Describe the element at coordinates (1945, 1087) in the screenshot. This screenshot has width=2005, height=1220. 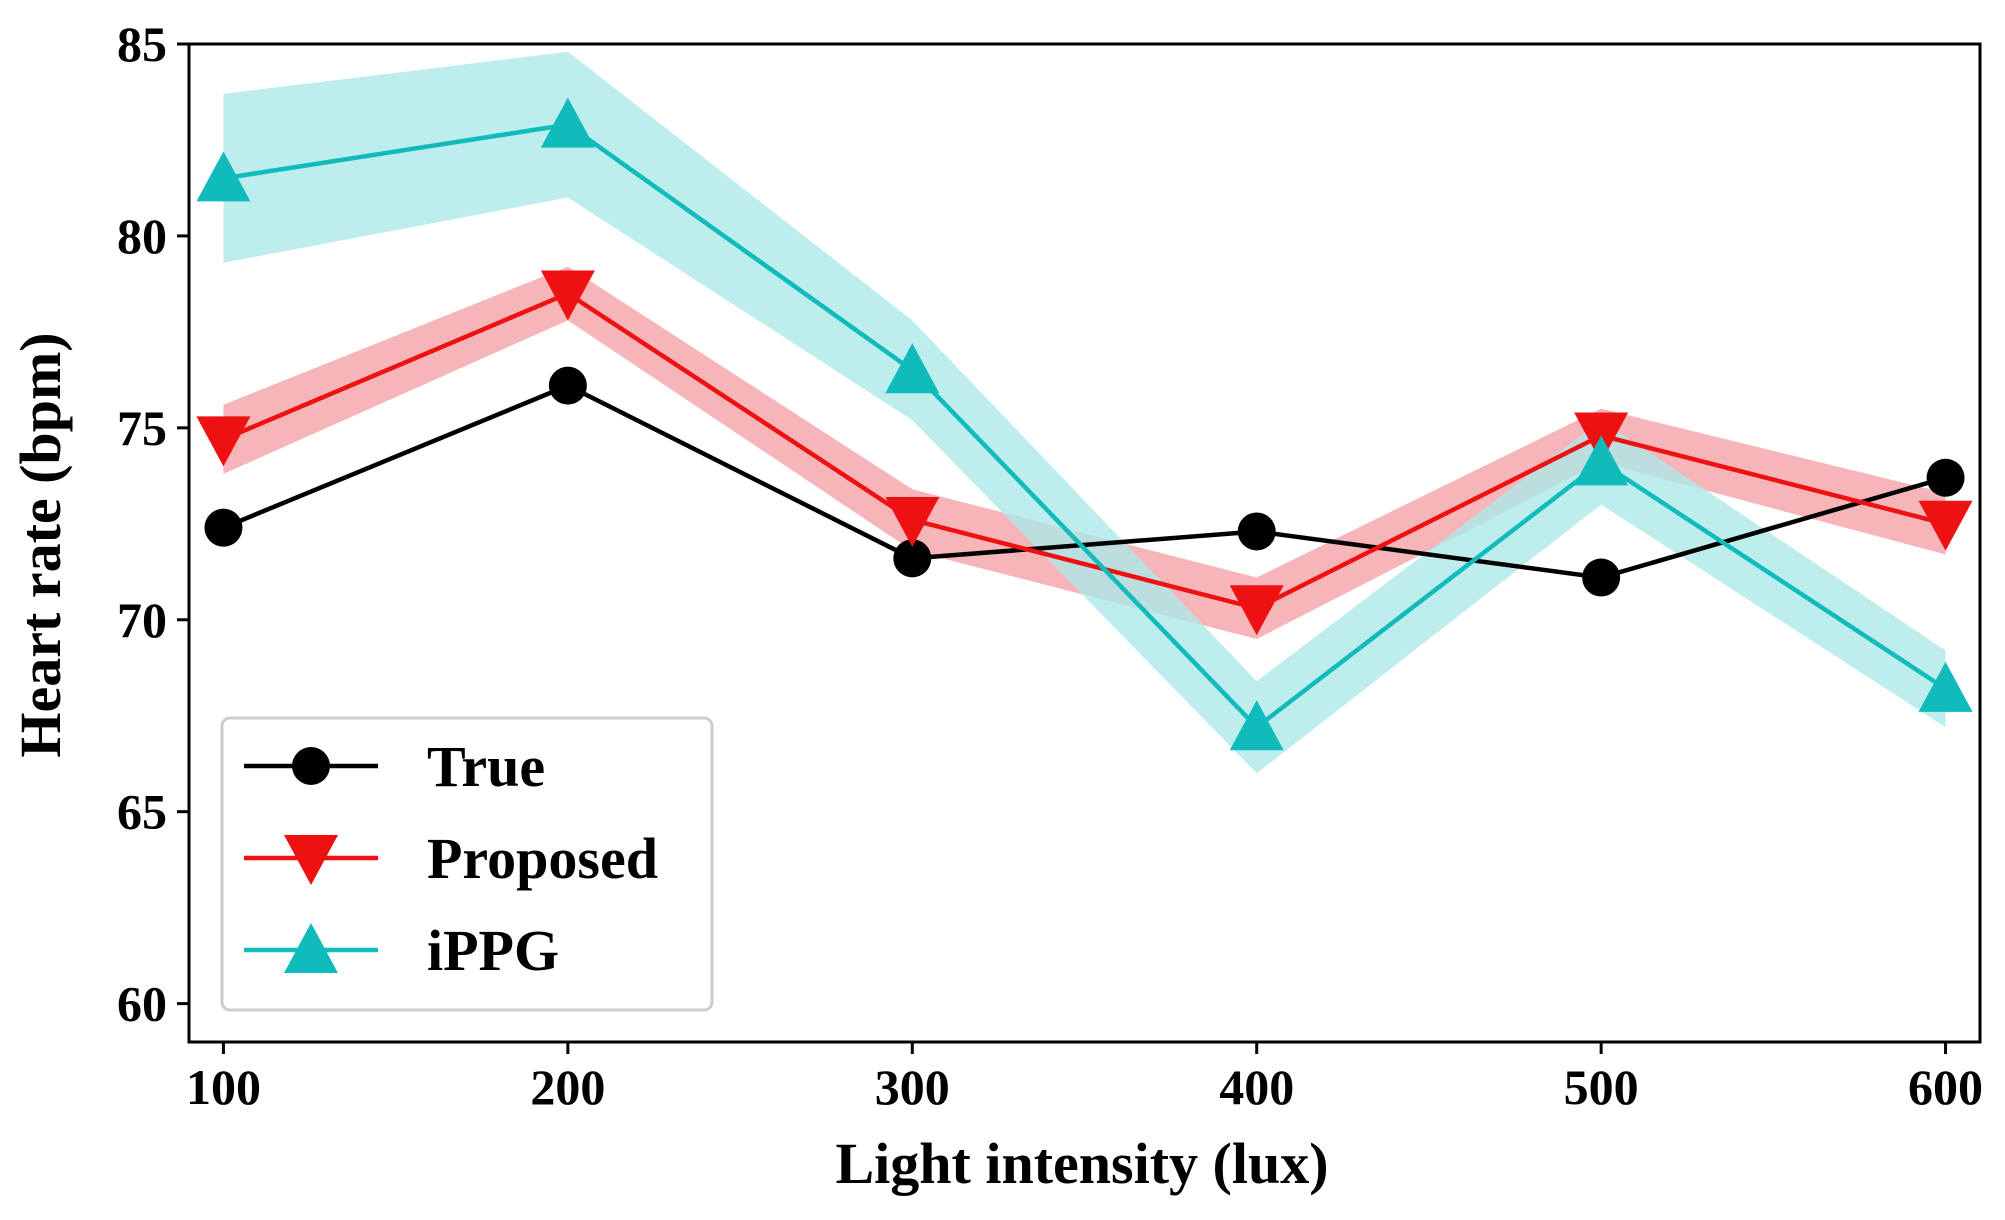
I see `x-tick-label: 600` at that location.